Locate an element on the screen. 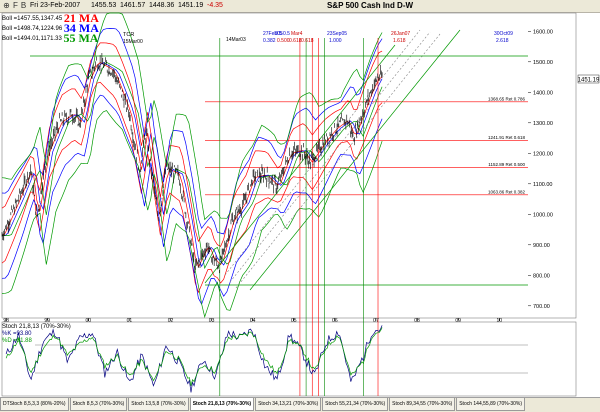  annot-mar03: 14Mar03 is located at coordinates (236, 40).